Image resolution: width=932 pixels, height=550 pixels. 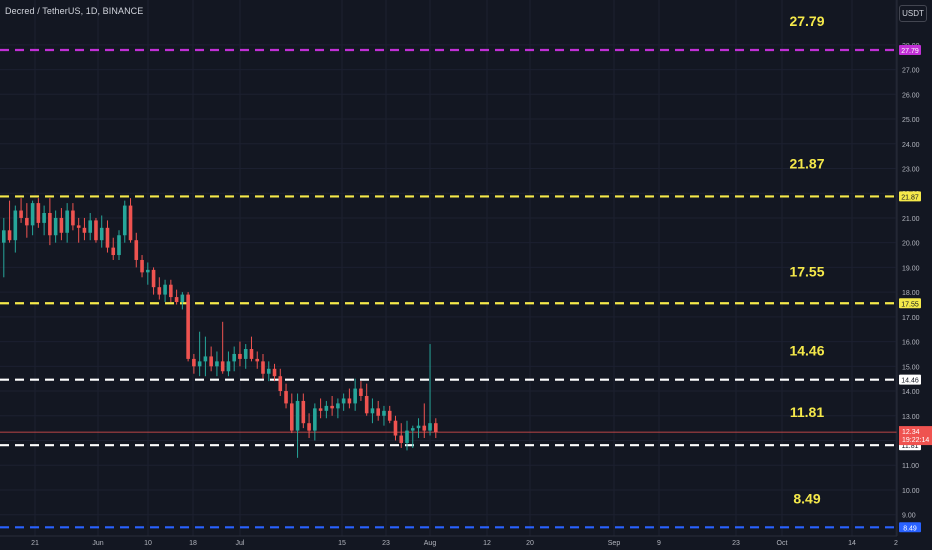 What do you see at coordinates (911, 432) in the screenshot?
I see `current-price-value: 12.34` at bounding box center [911, 432].